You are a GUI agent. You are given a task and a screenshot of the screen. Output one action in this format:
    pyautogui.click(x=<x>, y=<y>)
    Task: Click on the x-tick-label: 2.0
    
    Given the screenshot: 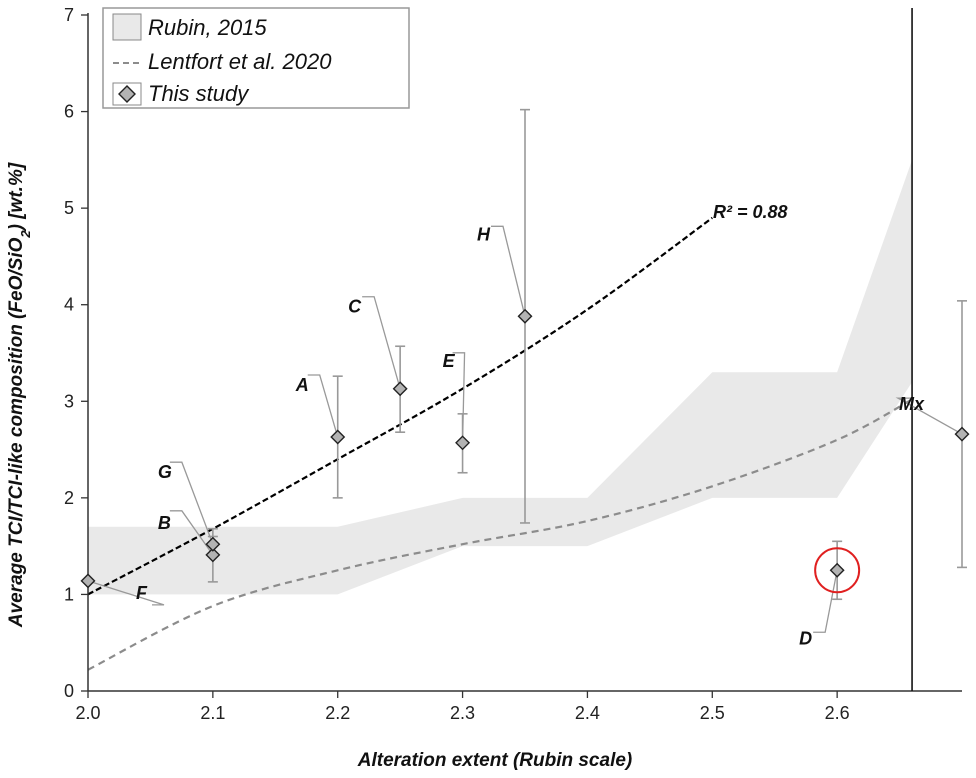 What is the action you would take?
    pyautogui.click(x=87, y=713)
    